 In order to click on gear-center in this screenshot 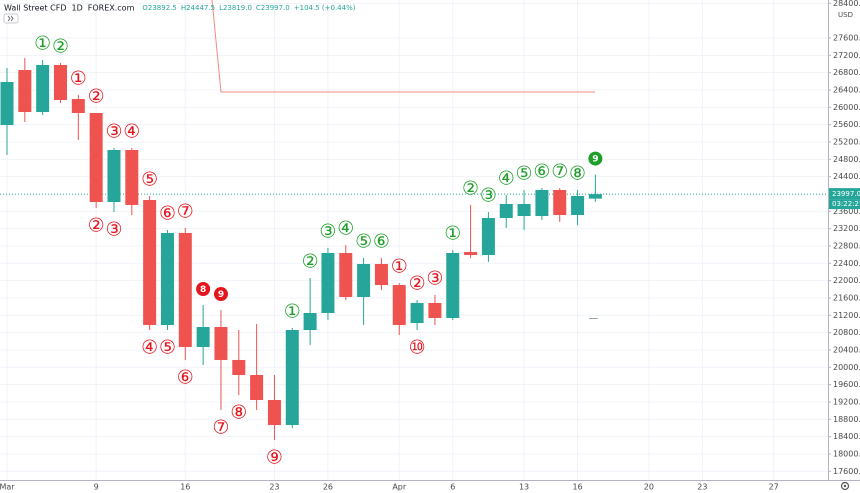, I will do `click(845, 486)`.